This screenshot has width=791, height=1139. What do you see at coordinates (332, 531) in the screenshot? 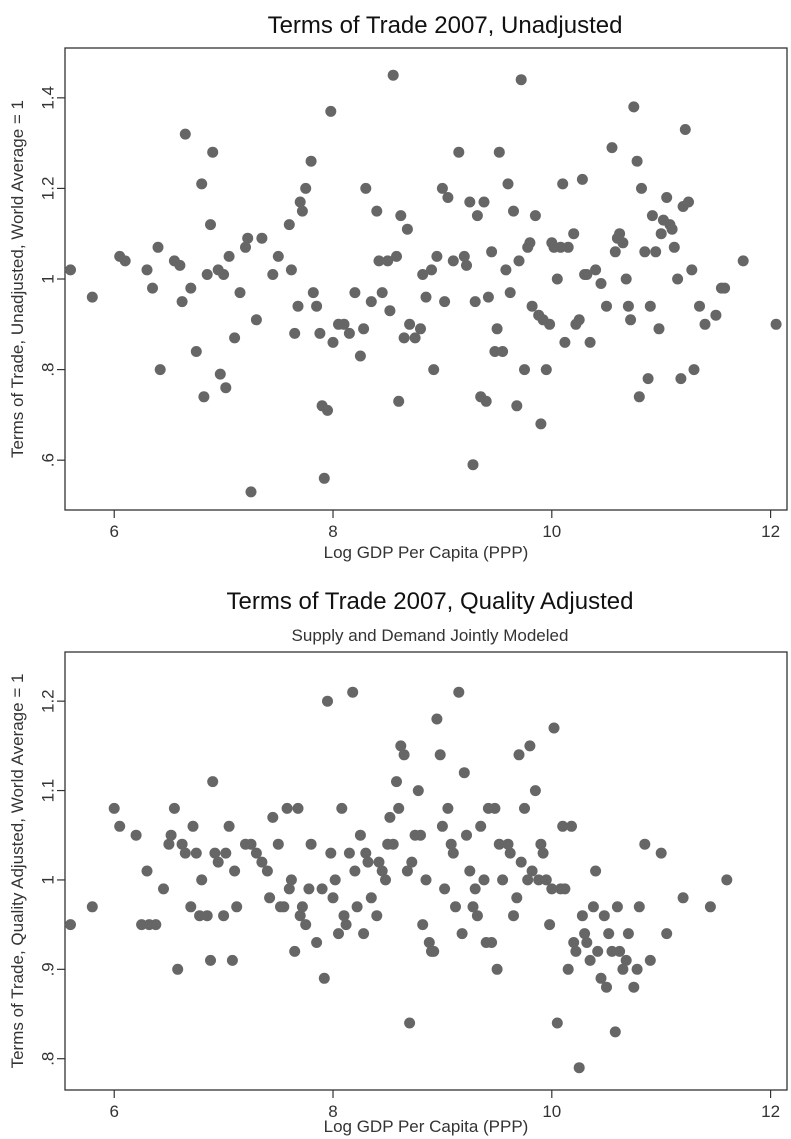
I see `x-tick-label-unadjusted: 8` at bounding box center [332, 531].